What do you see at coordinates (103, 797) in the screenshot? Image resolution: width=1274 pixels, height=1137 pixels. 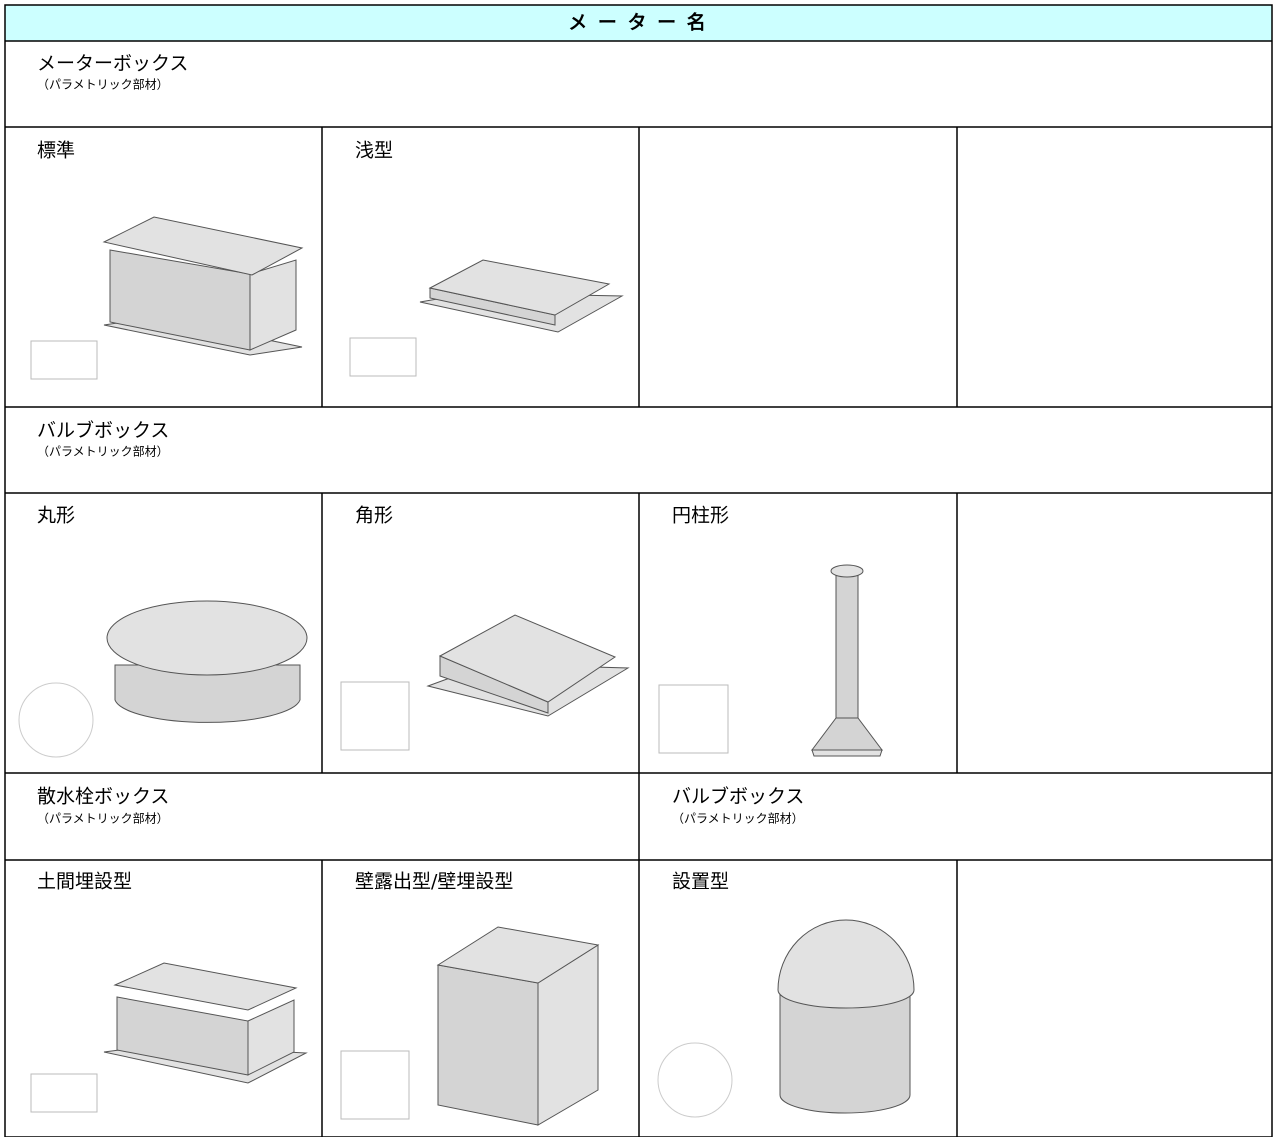 I see `section-title: 散水栓ボックス` at bounding box center [103, 797].